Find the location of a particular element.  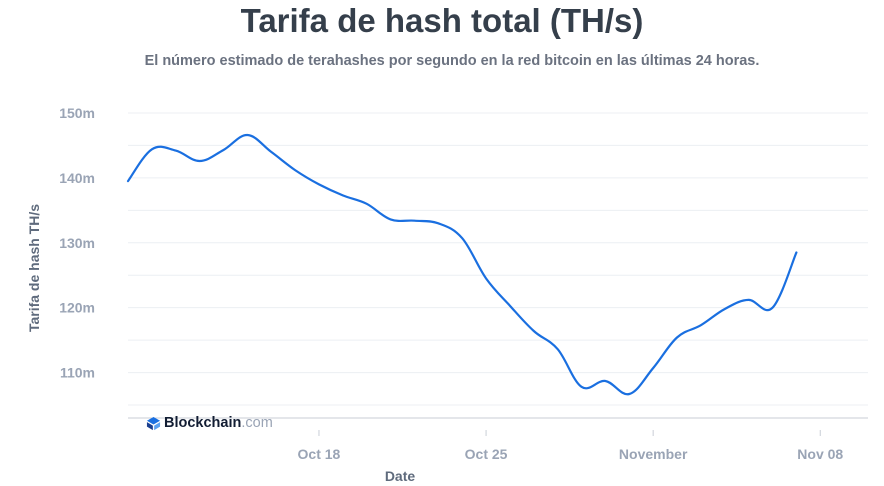

x-tick-label: Nov 08 is located at coordinates (820, 454).